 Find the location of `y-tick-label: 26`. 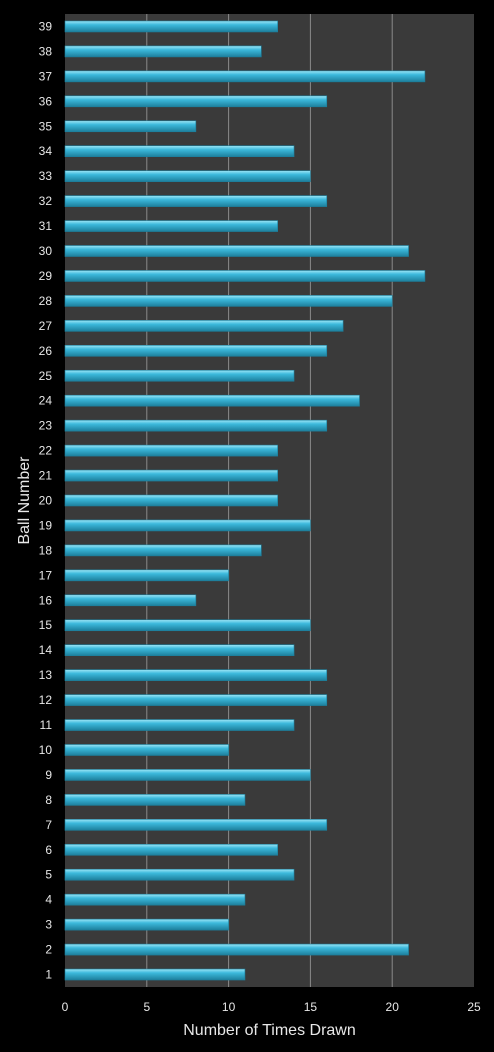

y-tick-label: 26 is located at coordinates (46, 351).